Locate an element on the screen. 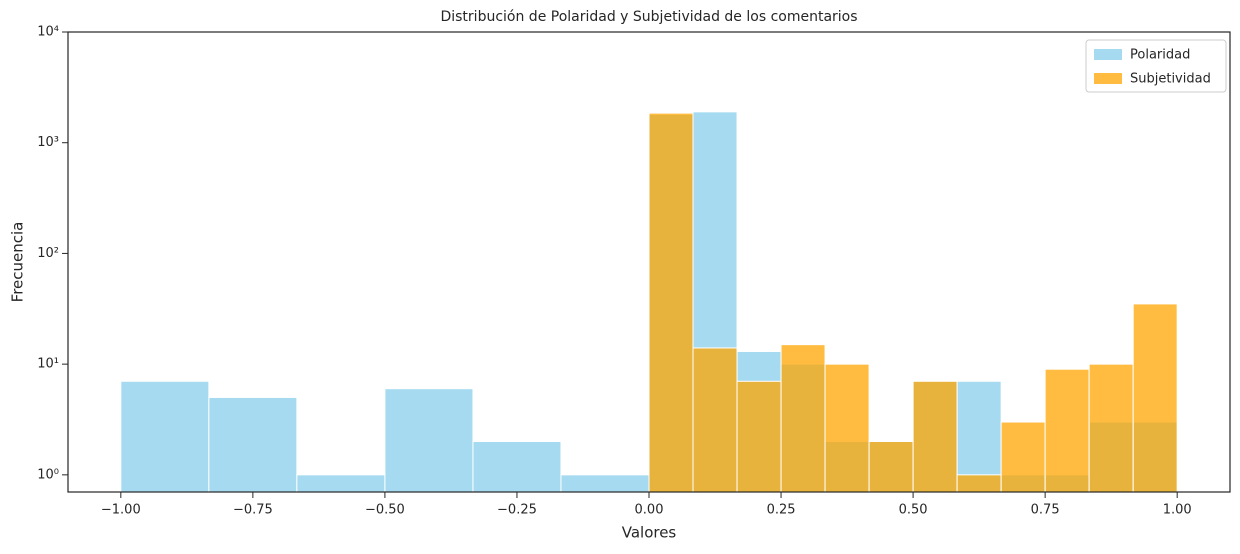 The width and height of the screenshot is (1240, 554). x-tick-label: −0.75 is located at coordinates (253, 510).